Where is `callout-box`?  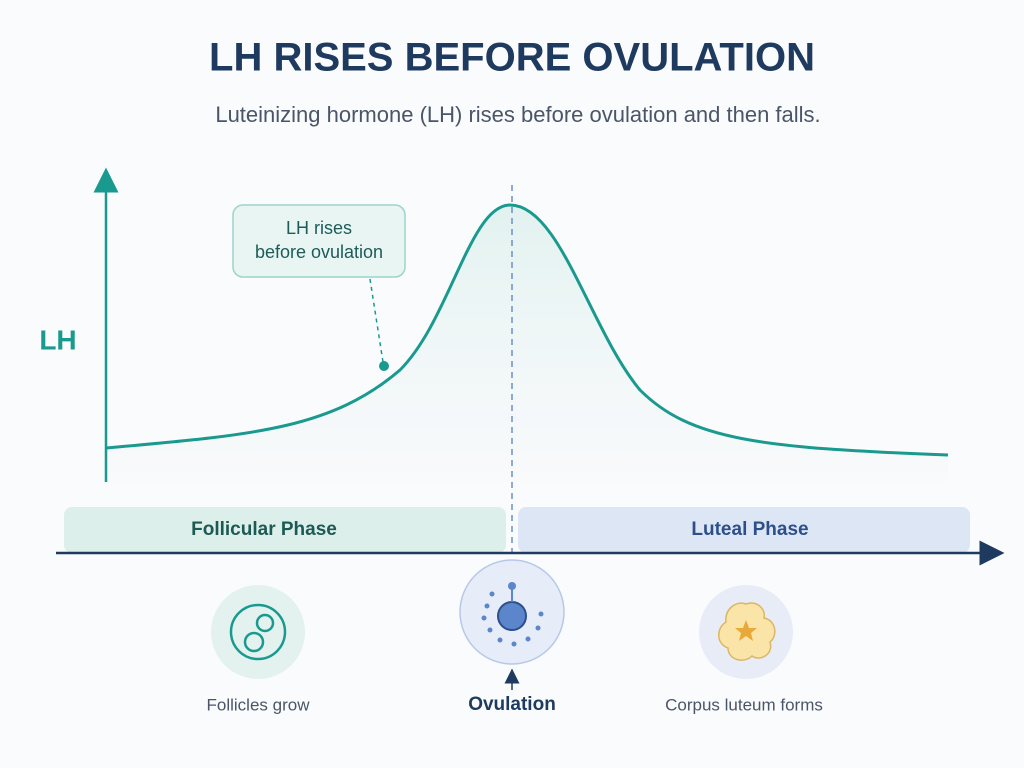 callout-box is located at coordinates (319, 241).